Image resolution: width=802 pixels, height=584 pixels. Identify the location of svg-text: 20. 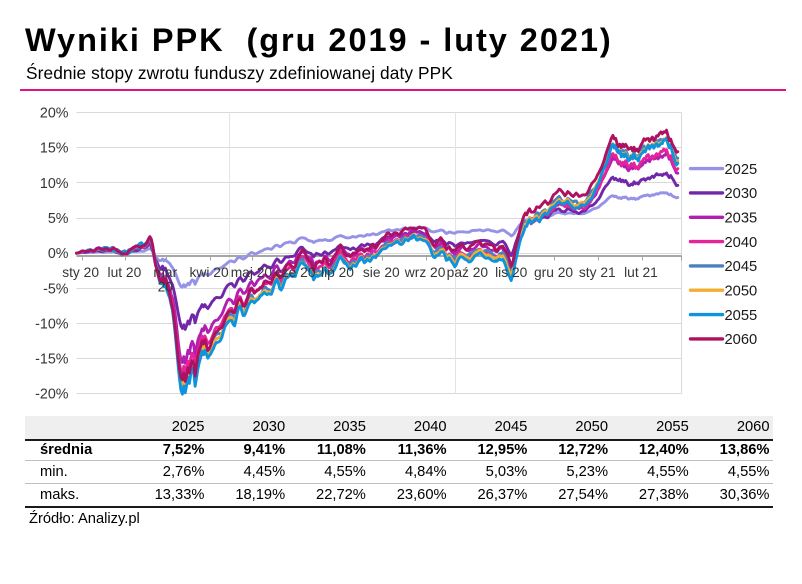
(166, 286).